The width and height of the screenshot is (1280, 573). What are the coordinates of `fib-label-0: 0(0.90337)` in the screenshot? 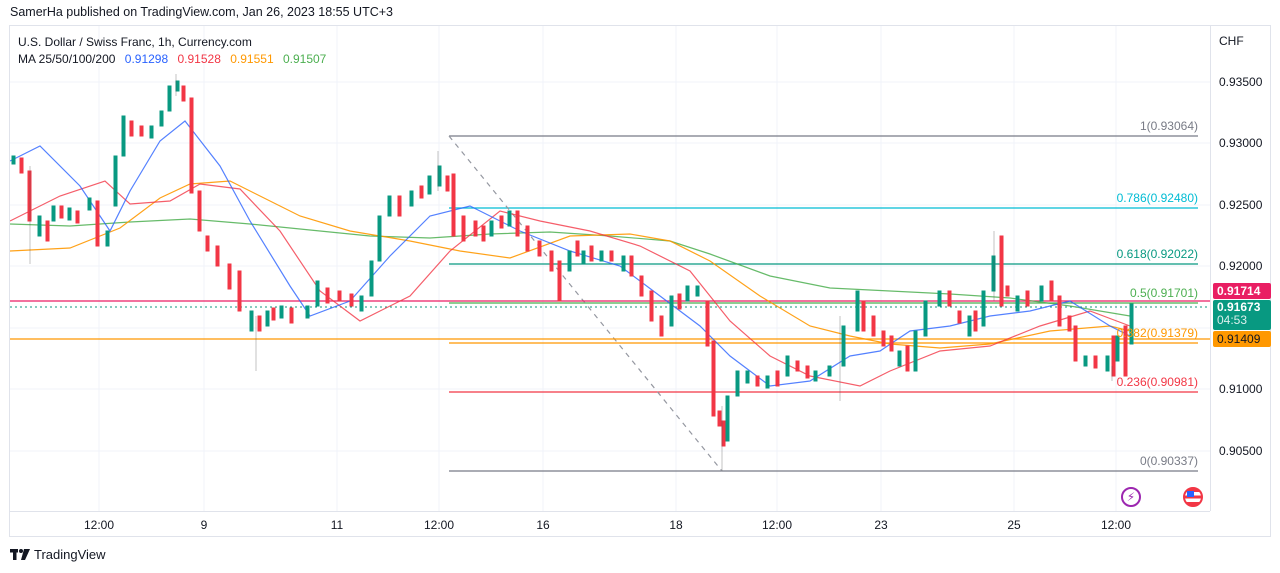 It's located at (1168, 461).